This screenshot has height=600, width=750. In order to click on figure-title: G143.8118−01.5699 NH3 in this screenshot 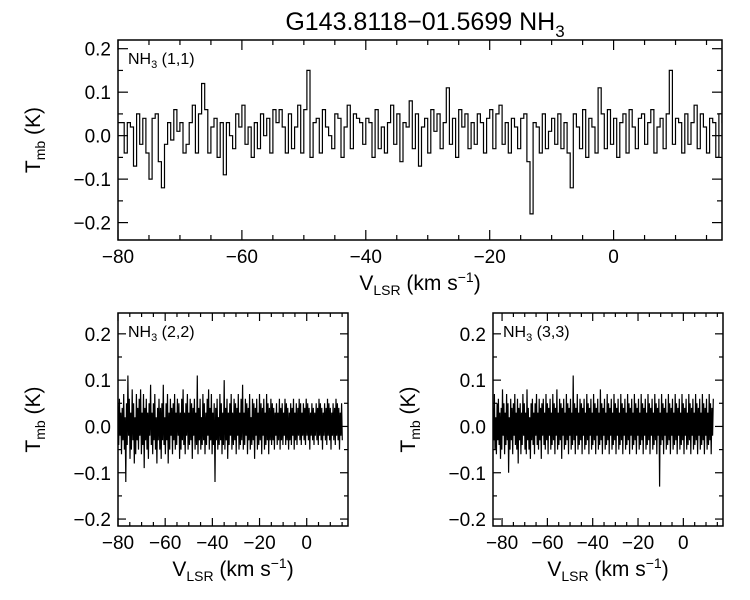, I will do `click(424, 24)`.